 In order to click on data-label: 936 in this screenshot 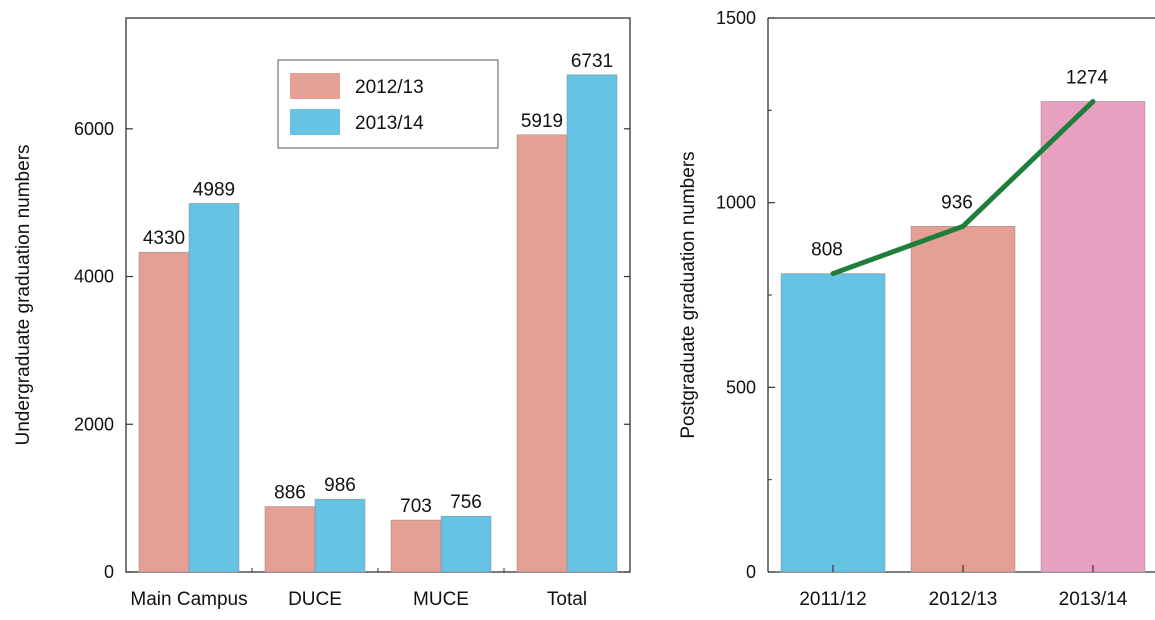, I will do `click(957, 202)`.